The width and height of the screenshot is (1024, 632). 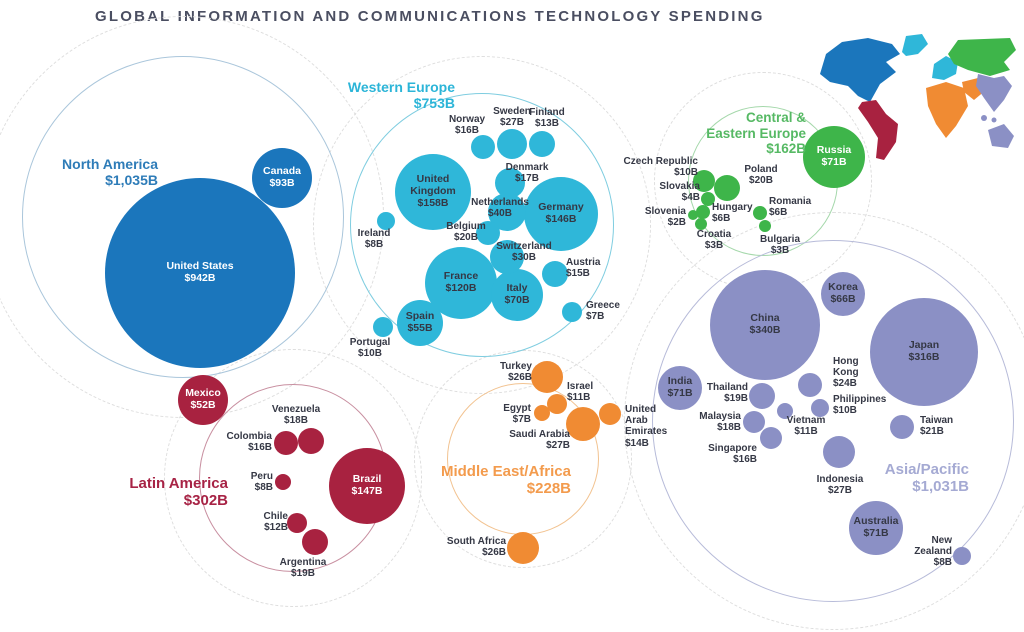 What do you see at coordinates (790, 207) in the screenshot?
I see `country-label: Romania $6B` at bounding box center [790, 207].